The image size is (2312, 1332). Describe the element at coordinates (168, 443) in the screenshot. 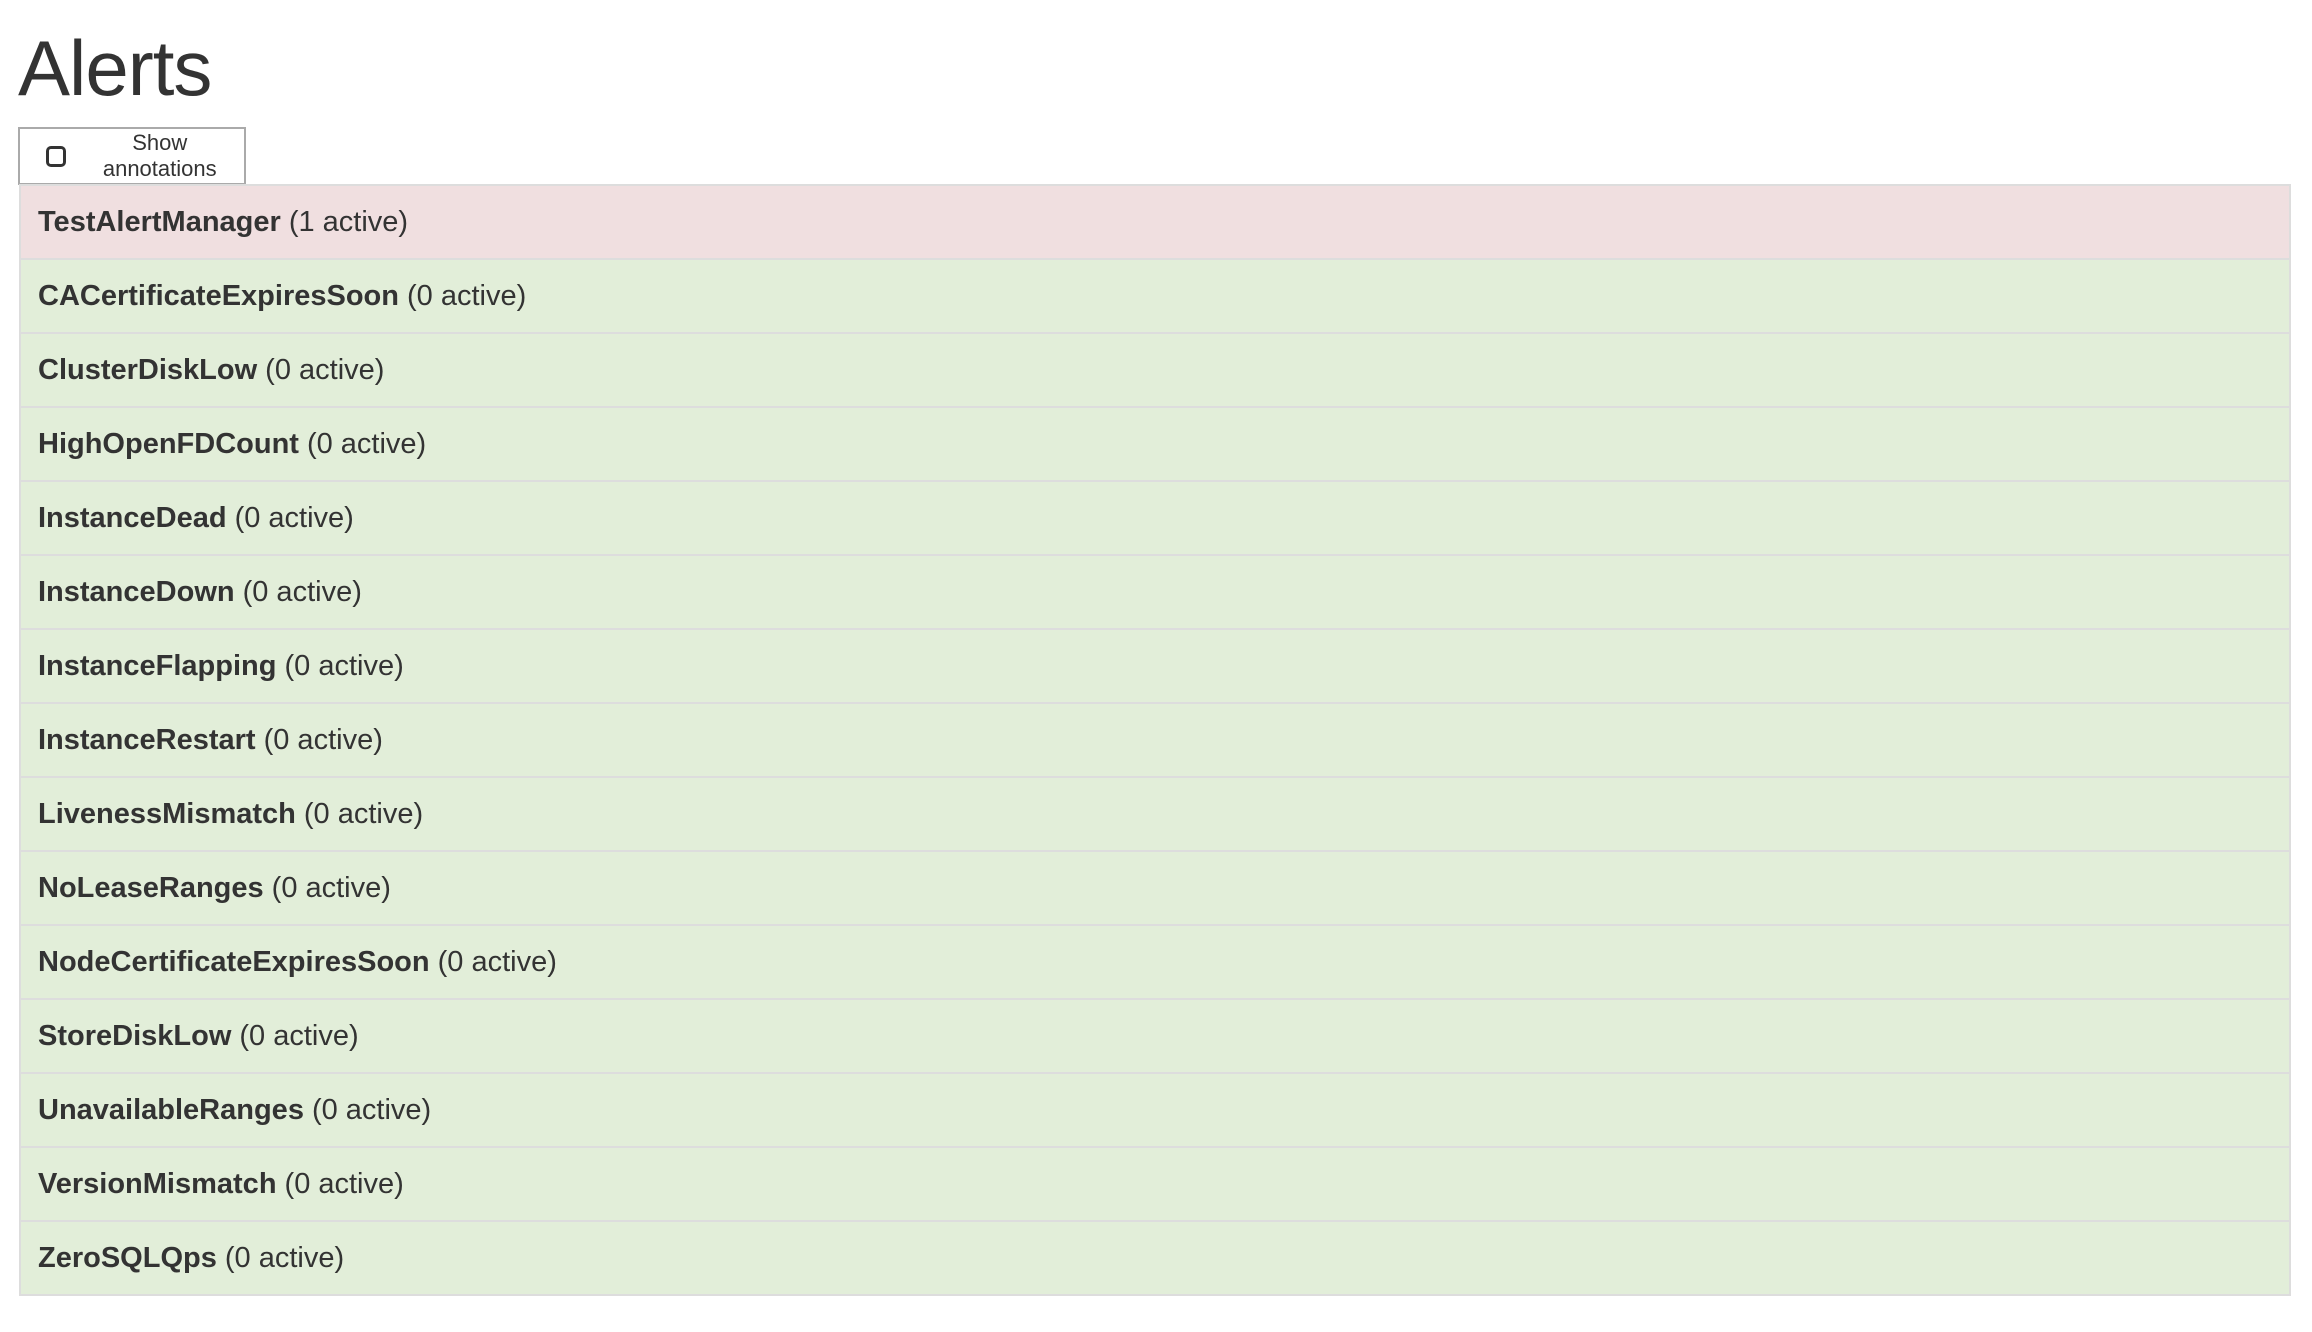

I see `alert-name: HighOpenFDCount` at that location.